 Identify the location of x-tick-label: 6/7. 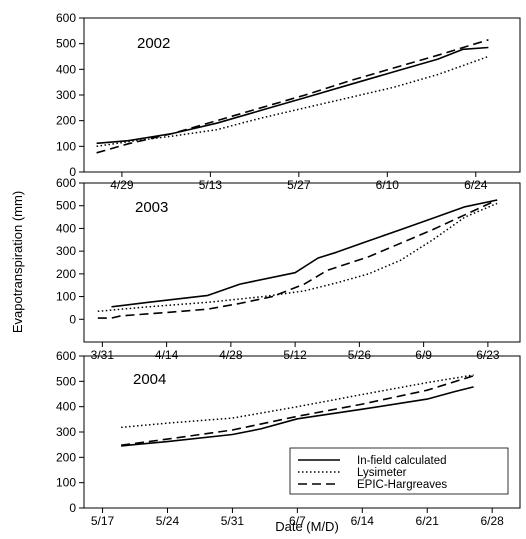
(297, 521).